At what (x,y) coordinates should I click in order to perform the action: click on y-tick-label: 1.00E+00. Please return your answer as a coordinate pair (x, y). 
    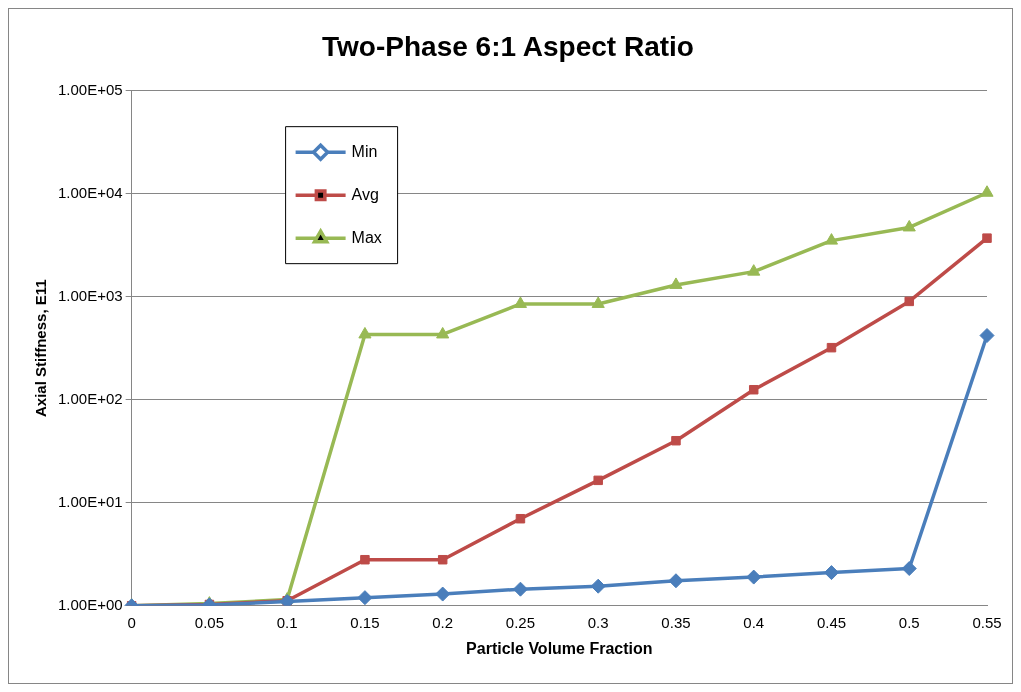
    Looking at the image, I should click on (90, 604).